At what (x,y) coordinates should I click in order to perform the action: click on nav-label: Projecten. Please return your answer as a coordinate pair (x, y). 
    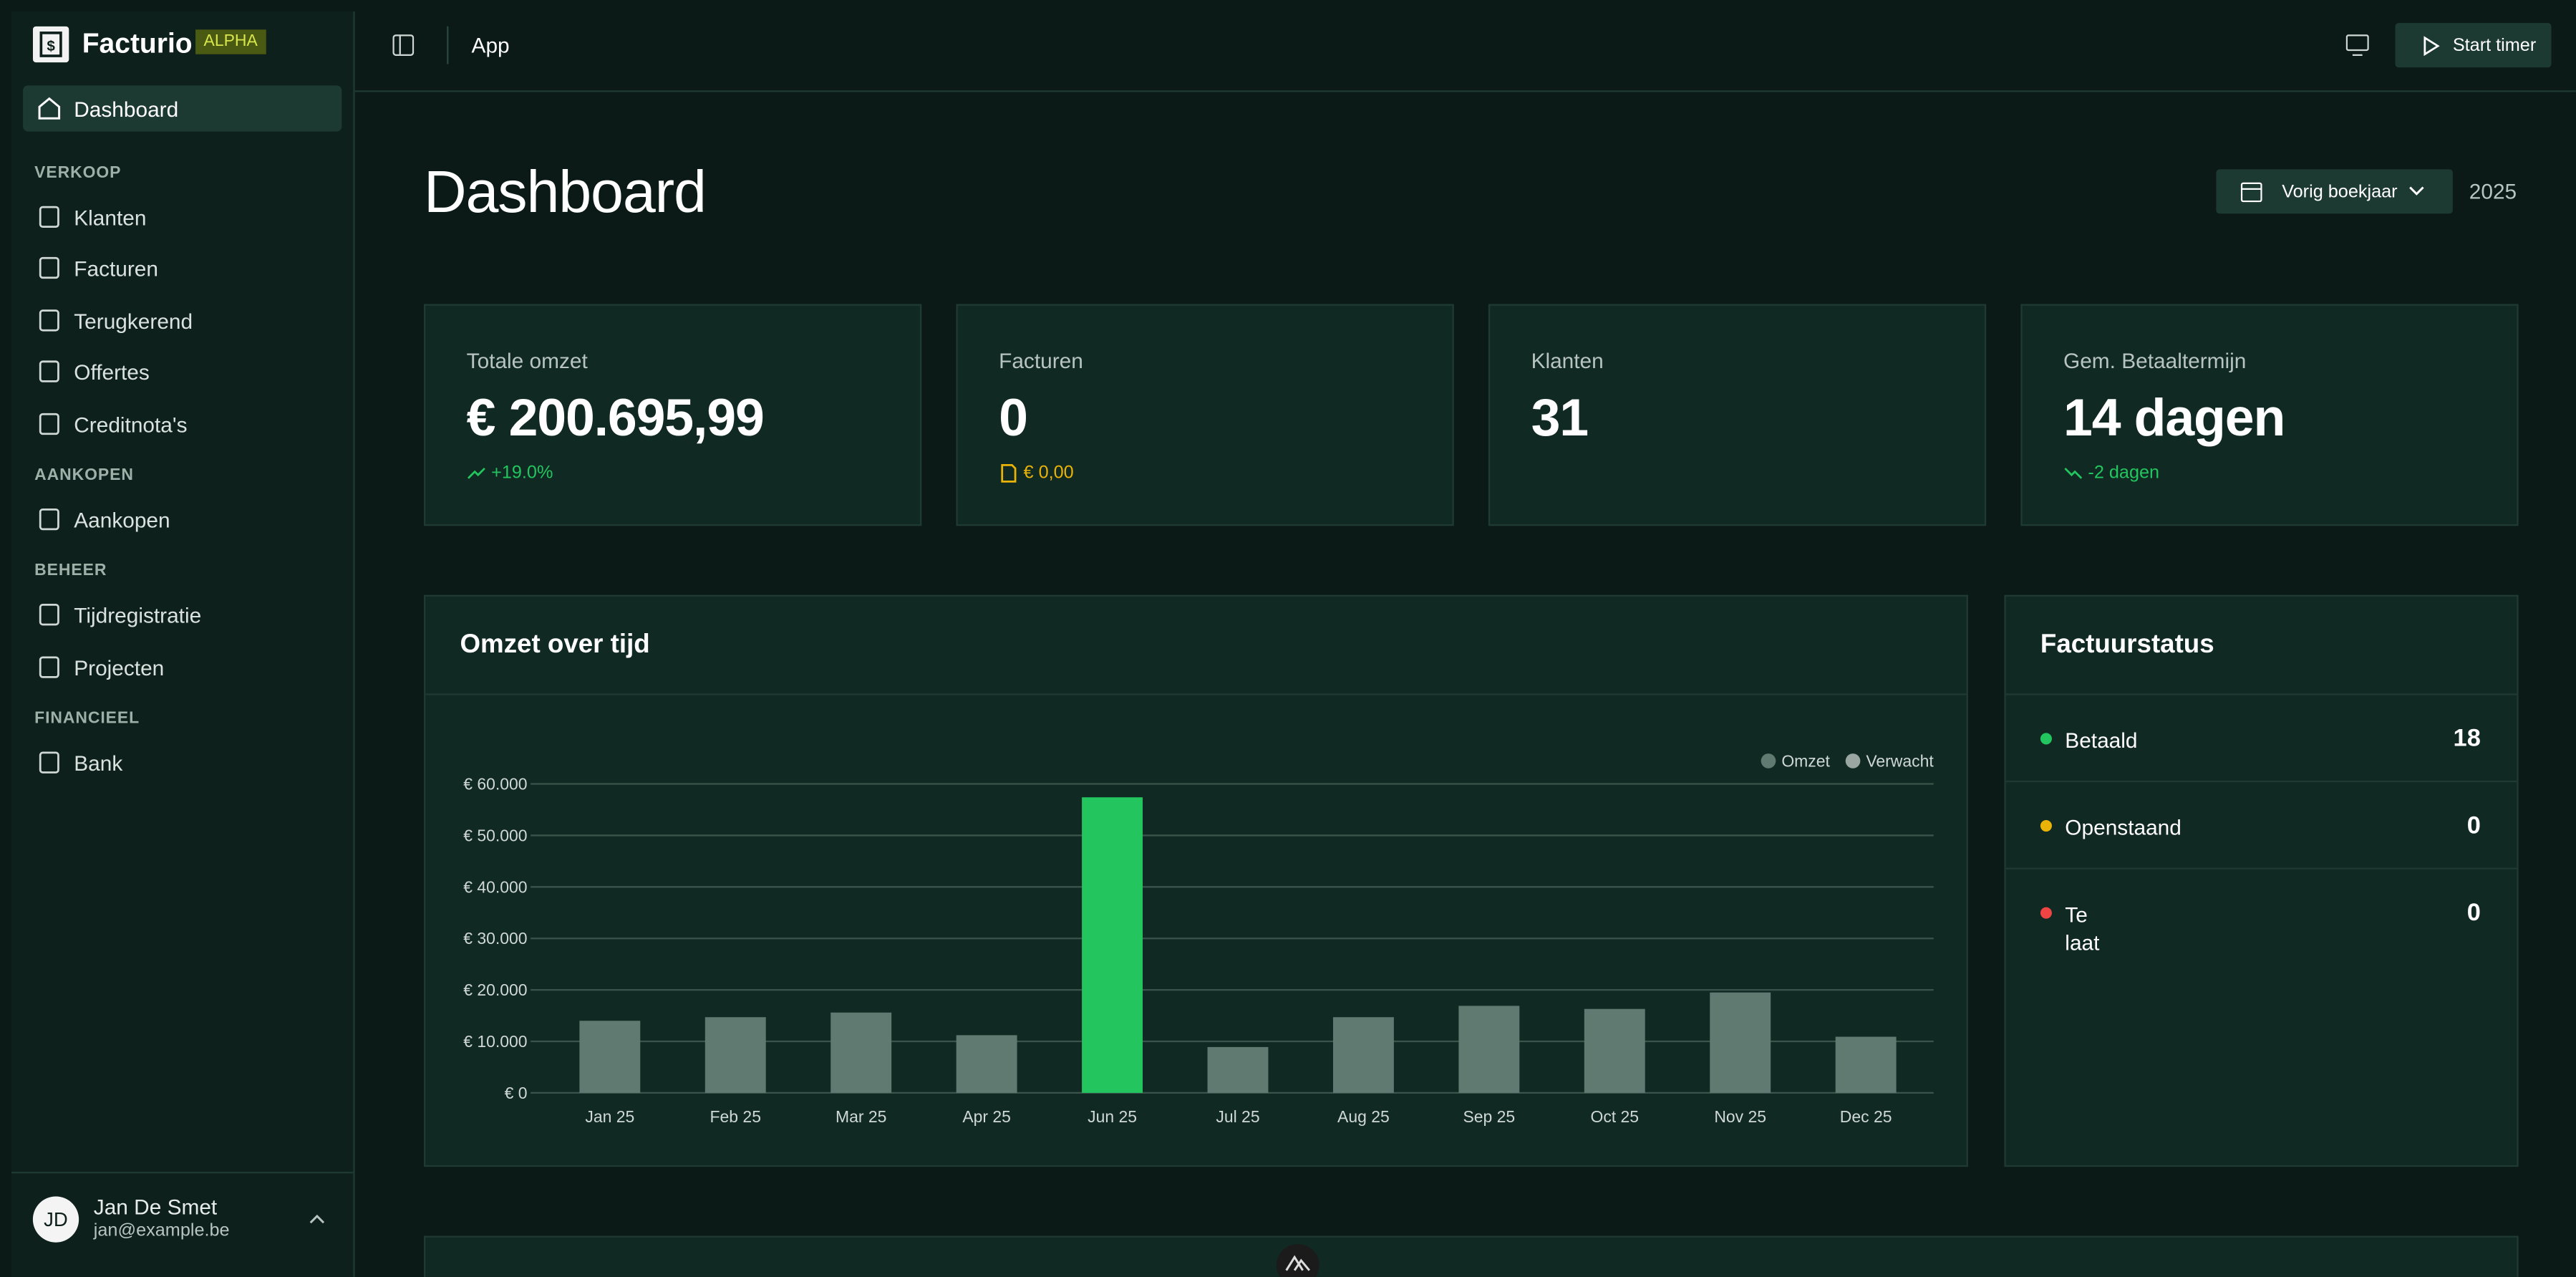
    Looking at the image, I should click on (120, 667).